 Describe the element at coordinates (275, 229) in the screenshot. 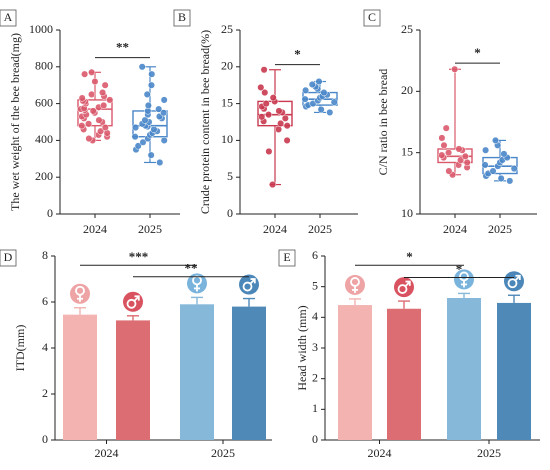

I see `x-tick-label-b-0: 2024` at that location.